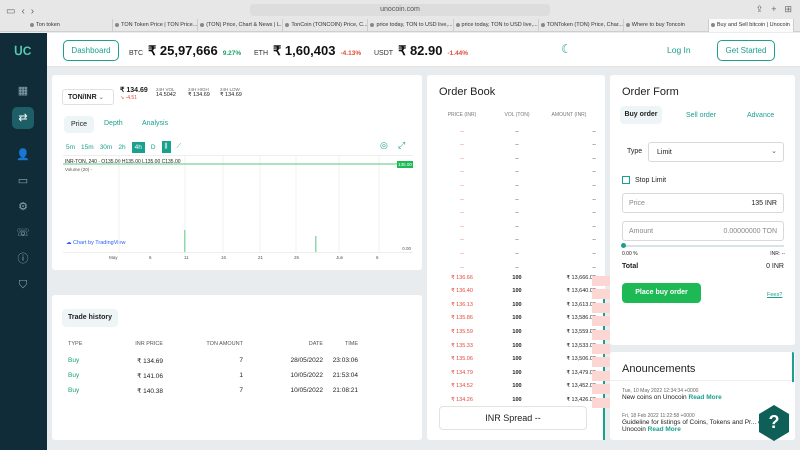 The image size is (800, 450). What do you see at coordinates (113, 123) in the screenshot?
I see `tab-depth: Depth` at bounding box center [113, 123].